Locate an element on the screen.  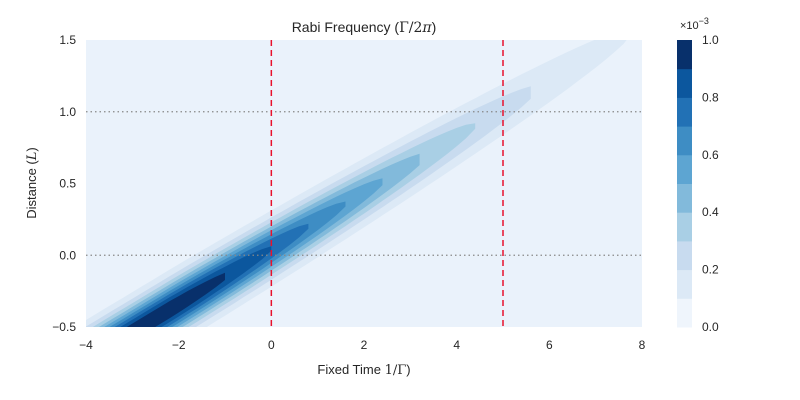
colorbar-tick-label: 0.6 is located at coordinates (710, 155).